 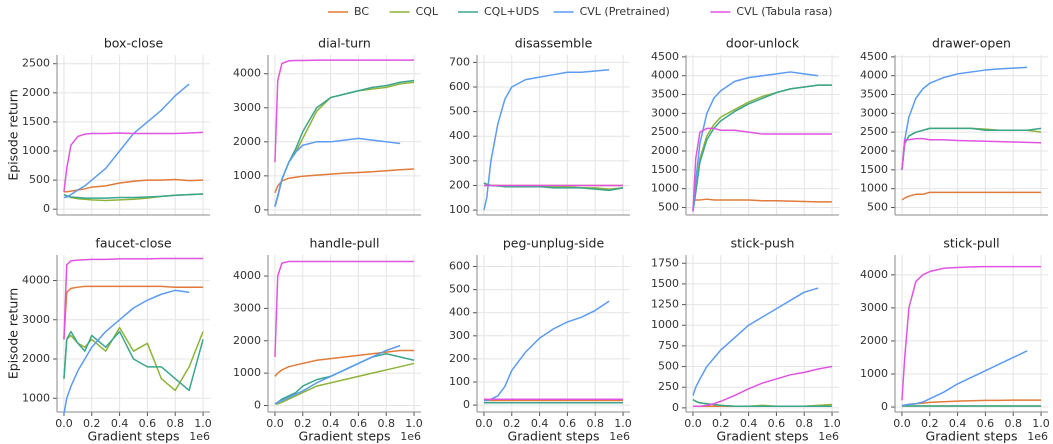 What do you see at coordinates (133, 243) in the screenshot?
I see `panel-title: faucet-close` at bounding box center [133, 243].